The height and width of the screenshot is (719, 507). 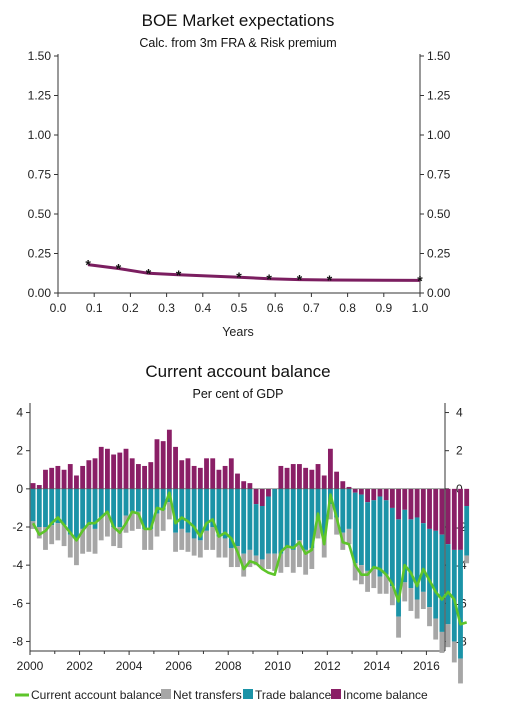 I want to click on legend-label-net-transfers: Net transfers, so click(x=207, y=695).